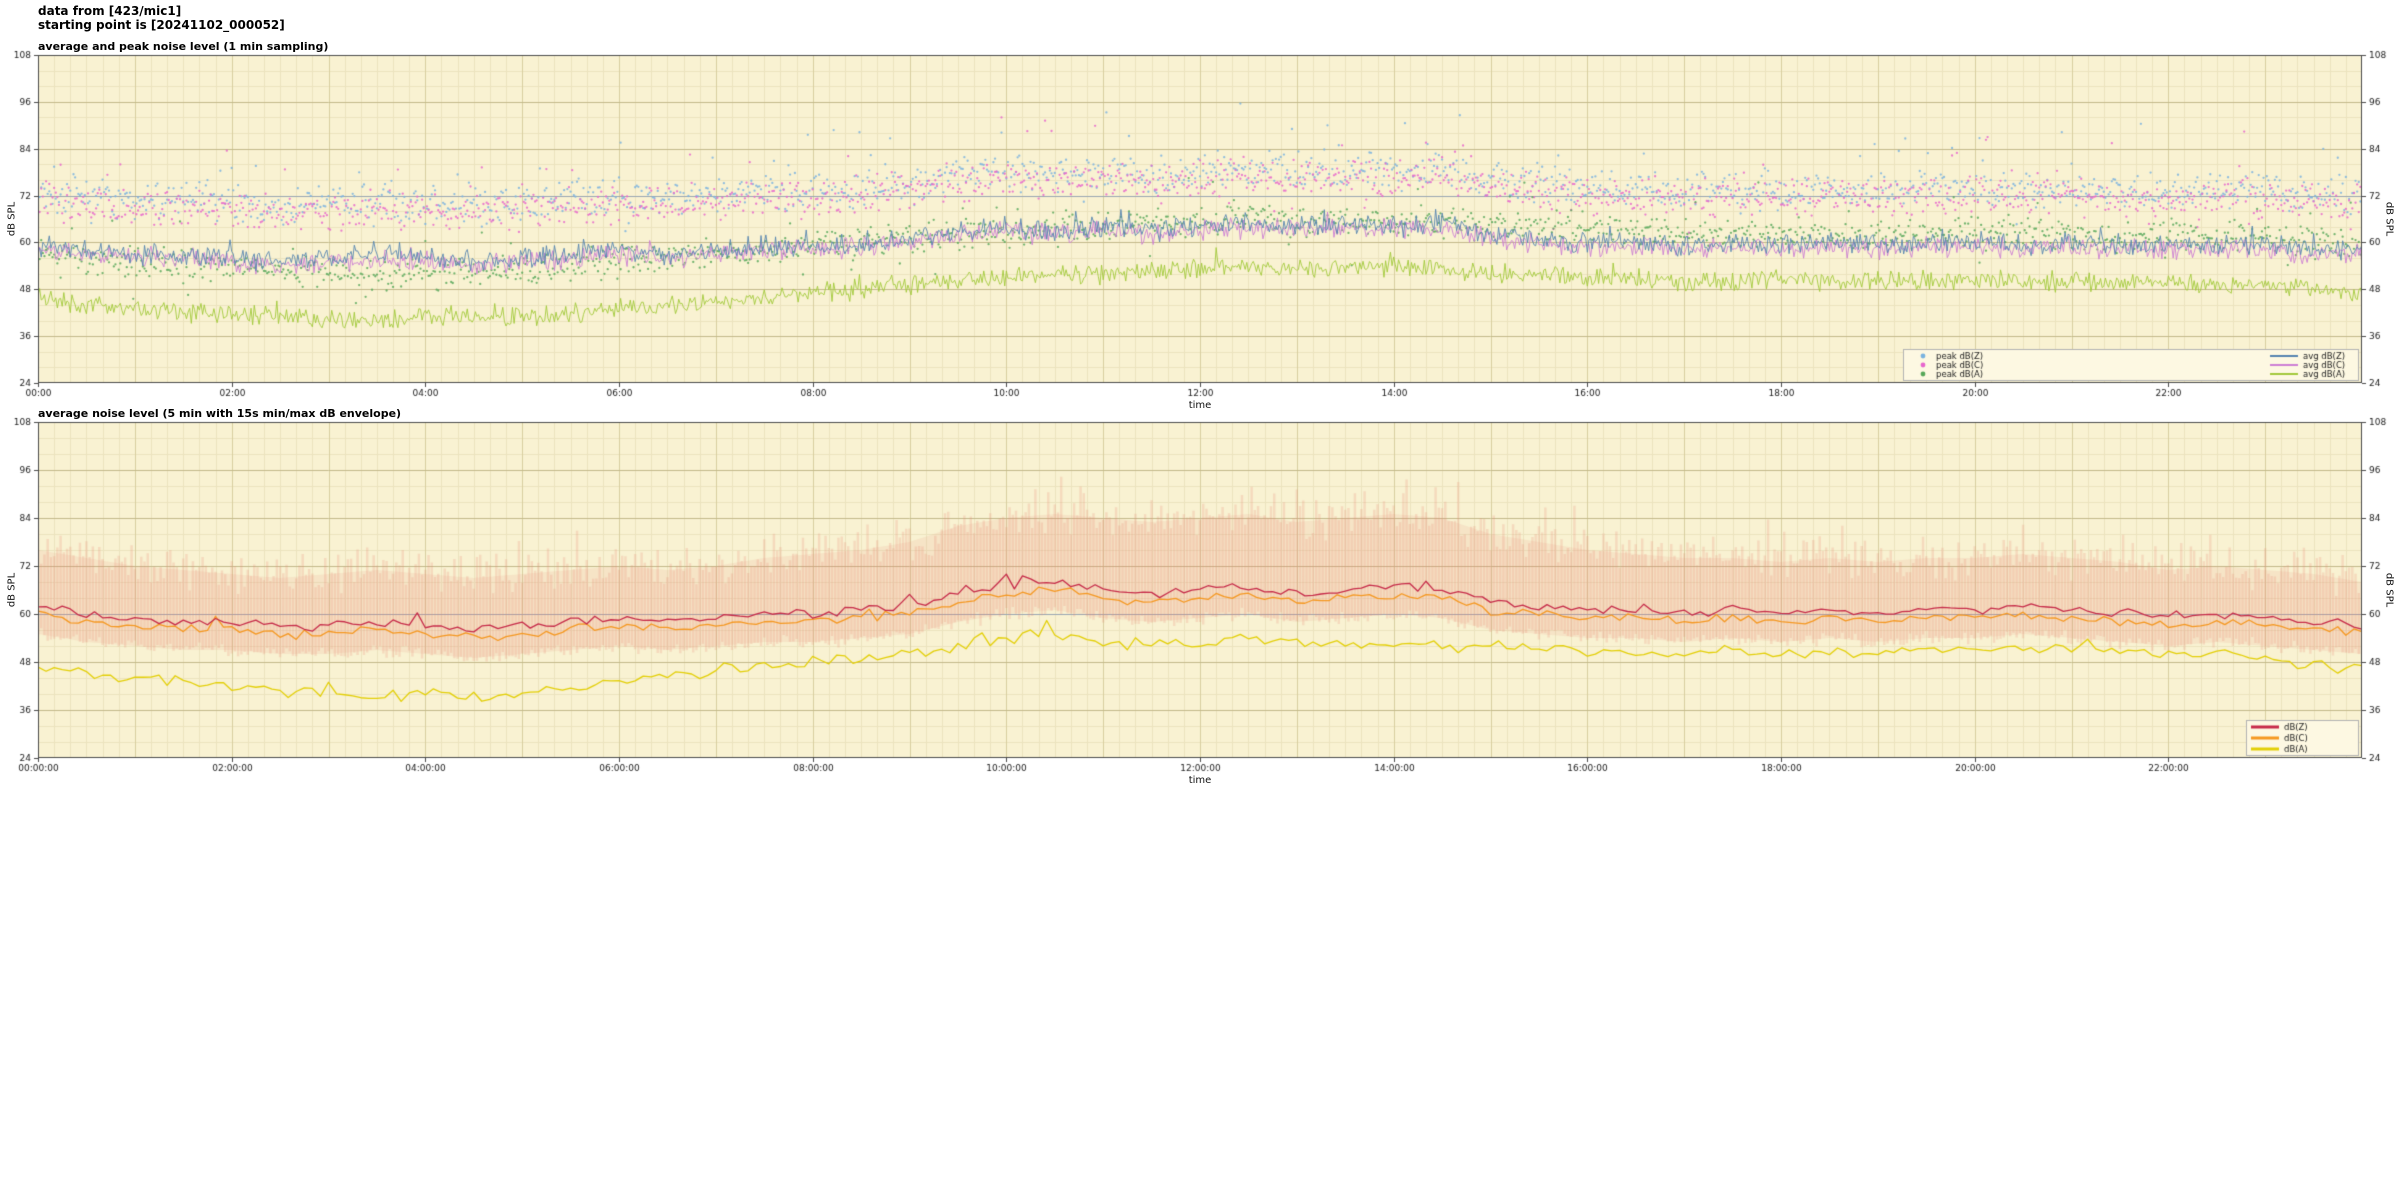 The image size is (2400, 1200). Describe the element at coordinates (2389, 590) in the screenshot. I see `chart2-ylabel-right: dB SPL` at that location.